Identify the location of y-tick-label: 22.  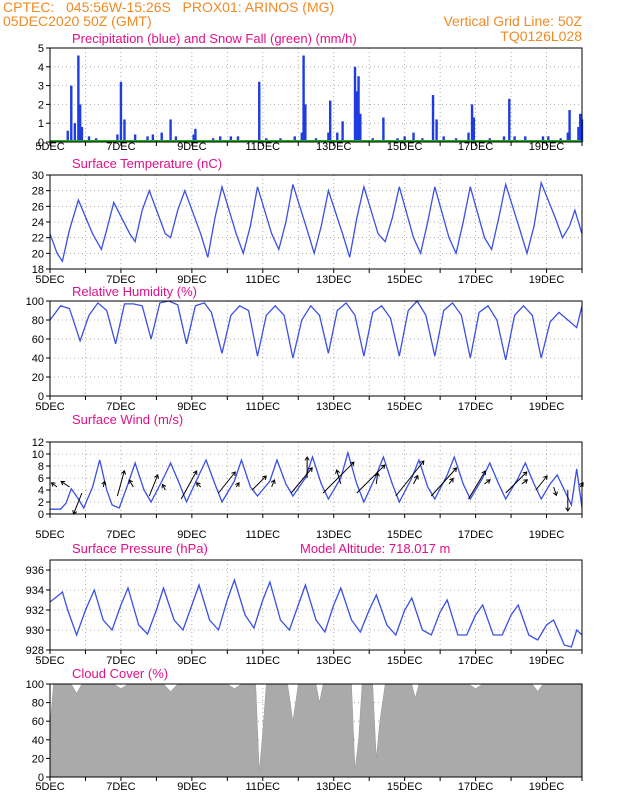
(38, 239).